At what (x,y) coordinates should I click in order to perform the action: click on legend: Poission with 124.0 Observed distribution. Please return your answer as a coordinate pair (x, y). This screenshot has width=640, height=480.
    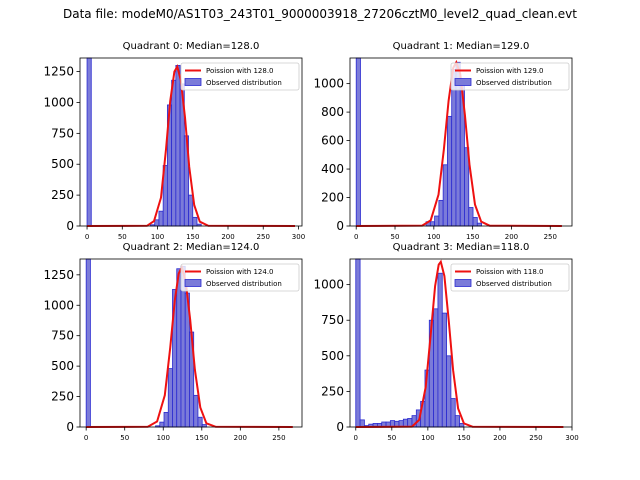
    Looking at the image, I should click on (240, 277).